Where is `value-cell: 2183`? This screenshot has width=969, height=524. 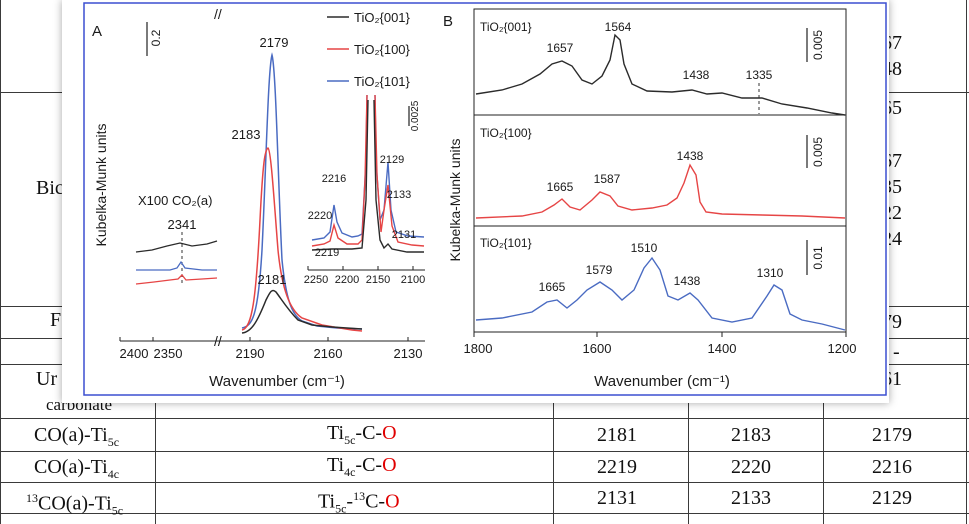
value-cell: 2183 is located at coordinates (751, 435).